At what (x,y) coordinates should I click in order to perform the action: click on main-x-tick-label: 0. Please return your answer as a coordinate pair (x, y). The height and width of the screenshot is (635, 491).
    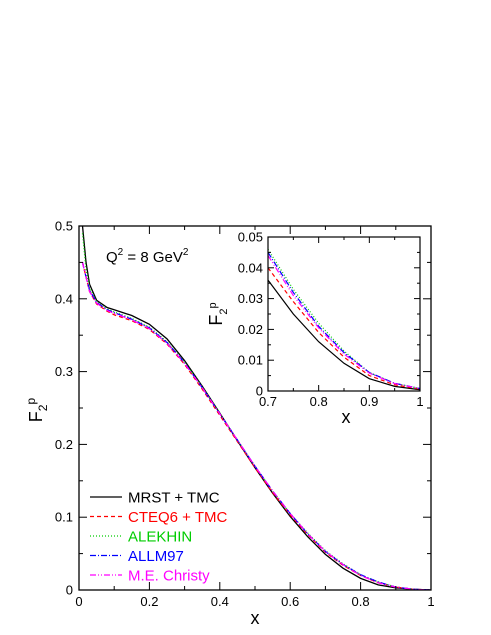
    Looking at the image, I should click on (78, 601).